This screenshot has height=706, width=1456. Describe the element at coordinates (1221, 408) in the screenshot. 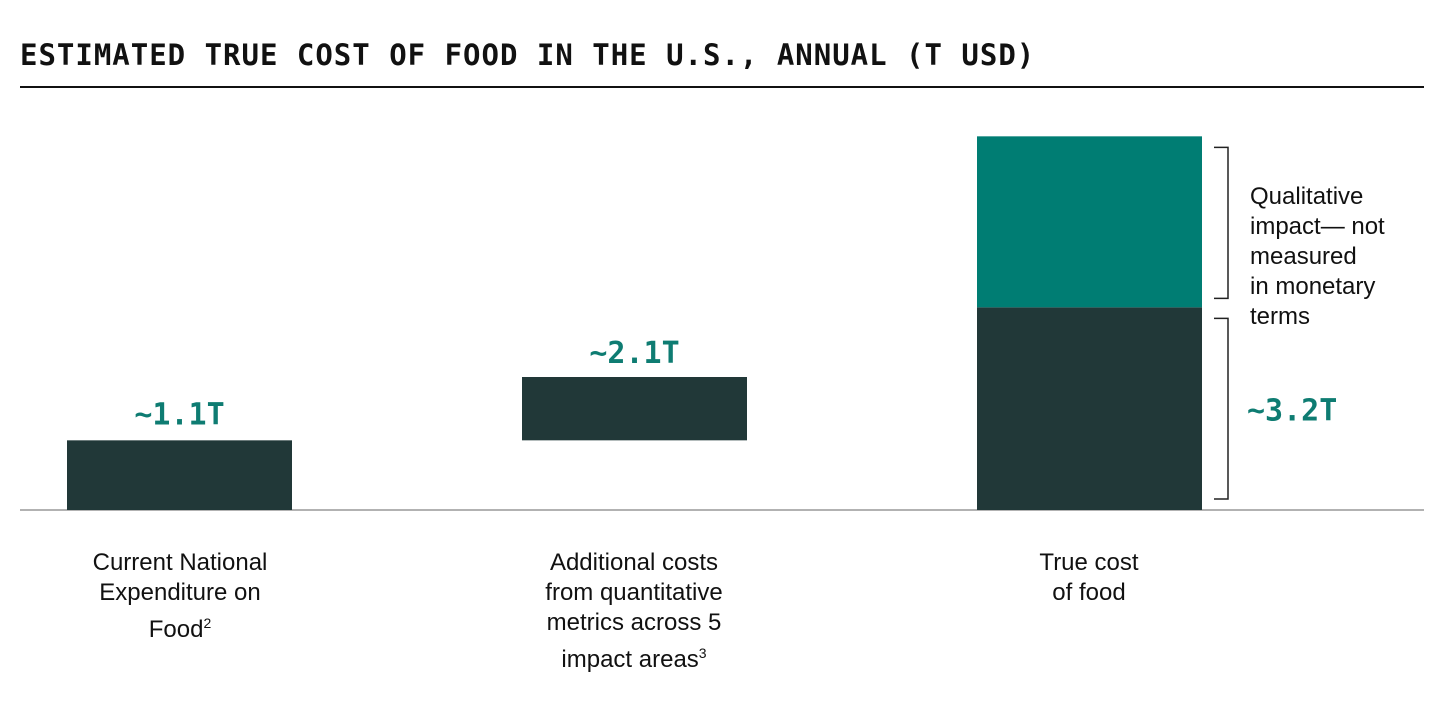

I see `bracket-true-cost` at that location.